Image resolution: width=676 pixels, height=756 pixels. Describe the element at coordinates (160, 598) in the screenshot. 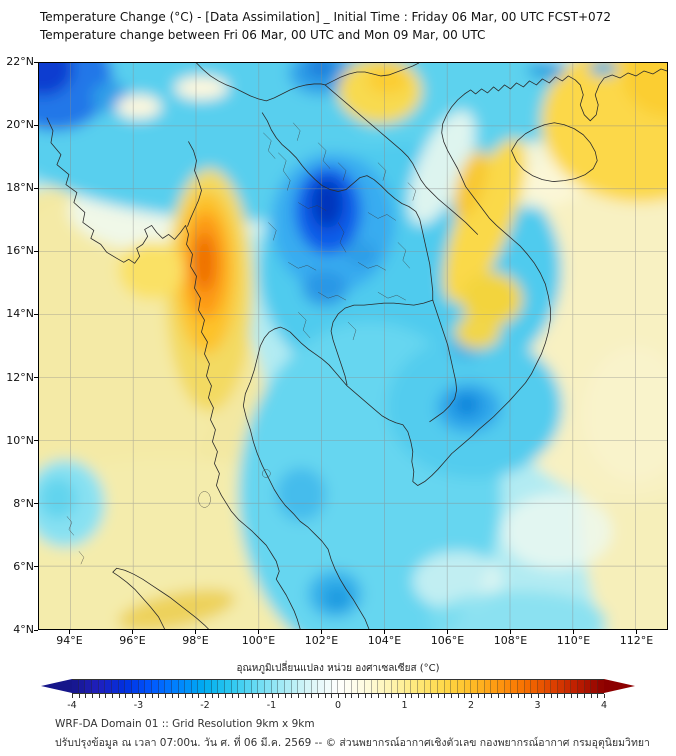

I see `sumatra-coastline` at that location.